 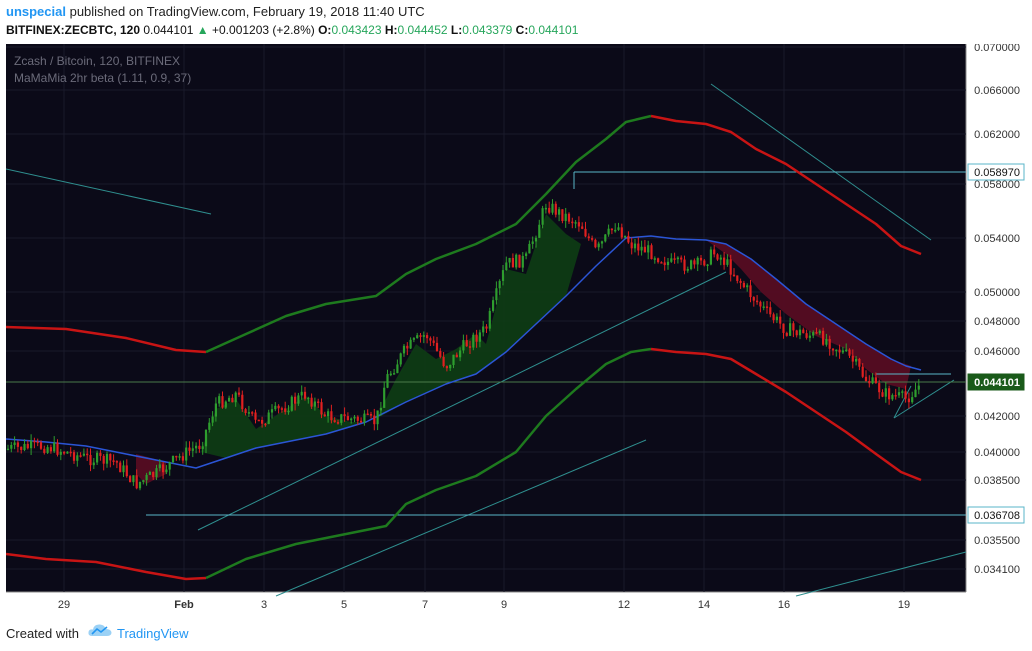 I want to click on price-axis, so click(x=996, y=318).